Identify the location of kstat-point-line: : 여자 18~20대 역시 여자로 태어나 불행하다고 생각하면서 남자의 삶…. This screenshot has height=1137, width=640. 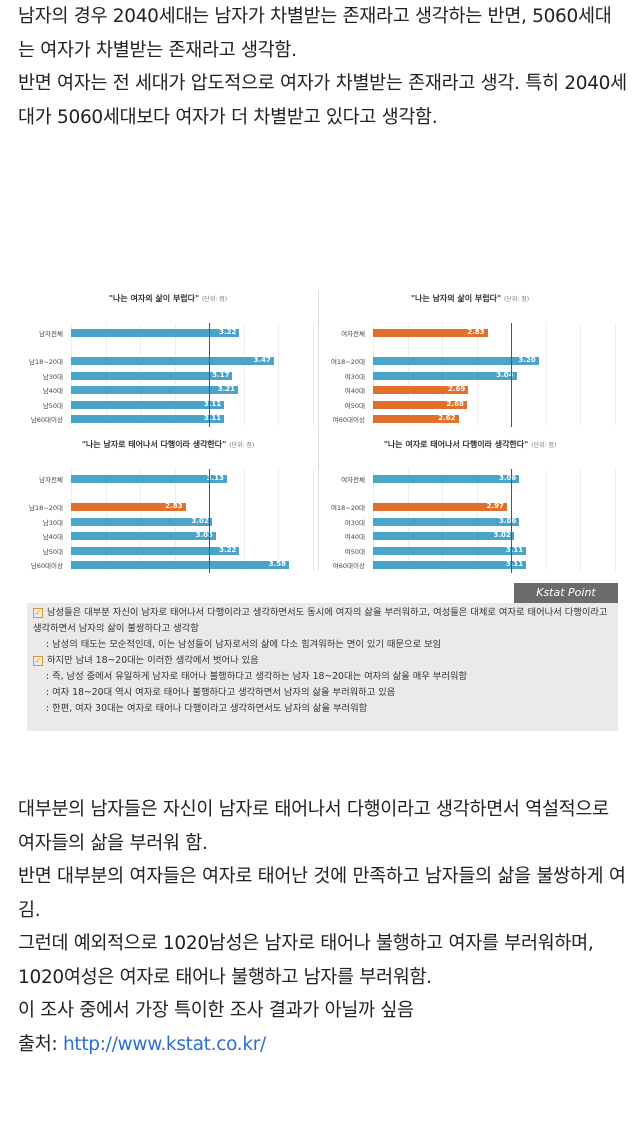
(322, 693).